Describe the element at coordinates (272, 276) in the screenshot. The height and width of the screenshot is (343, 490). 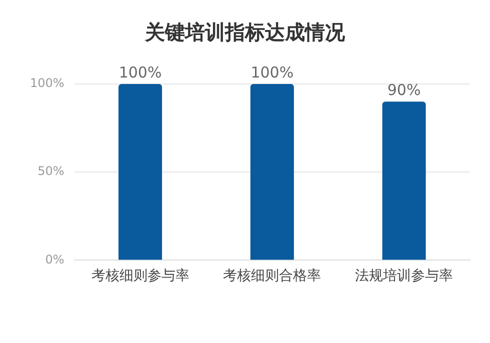
I see `x-tick-label: 考核细则合格率` at that location.